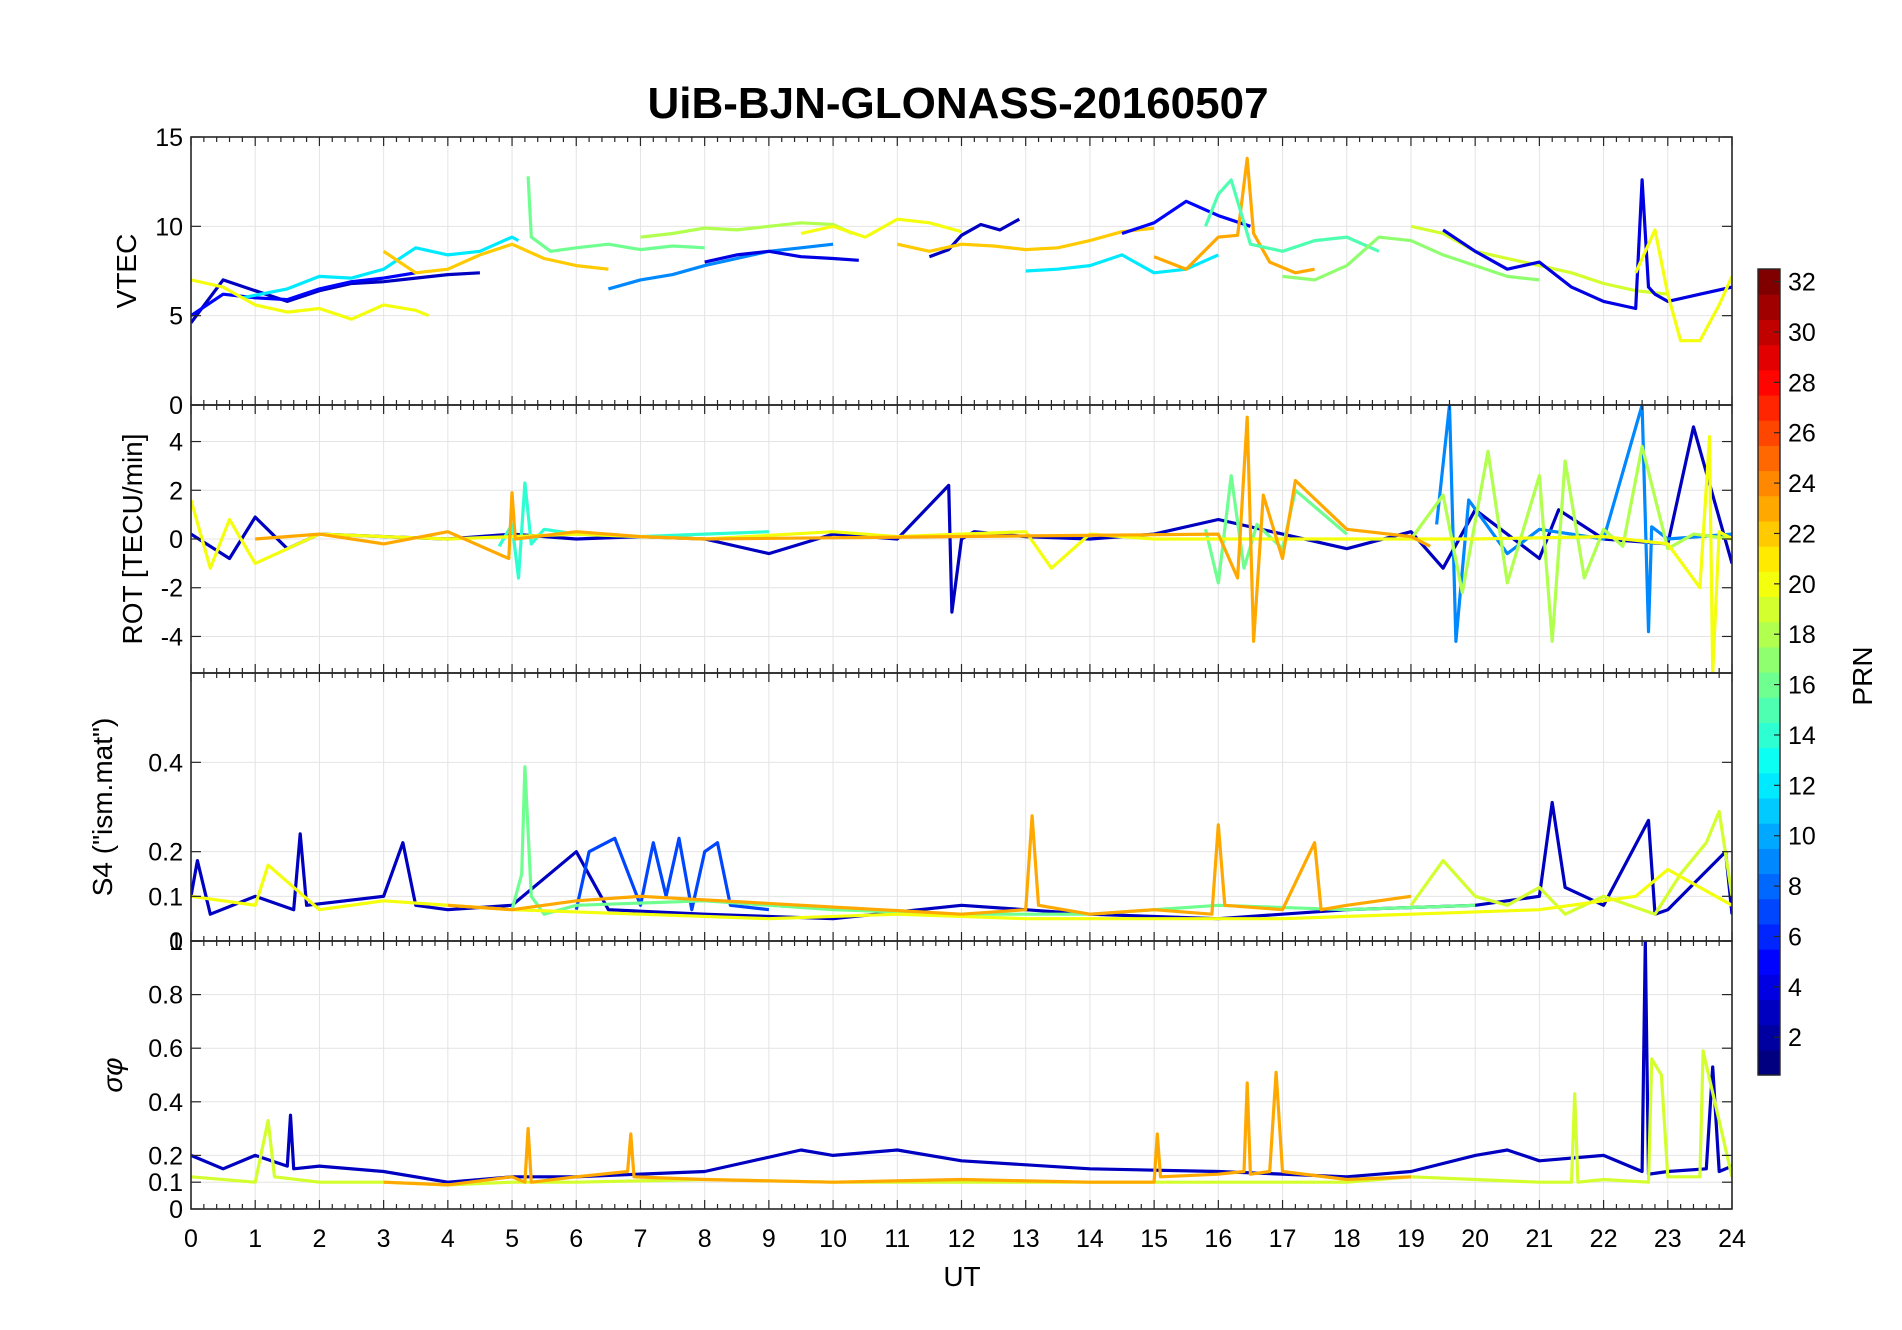 The height and width of the screenshot is (1330, 1902). Describe the element at coordinates (176, 317) in the screenshot. I see `vtec-y-tick-label: 5` at that location.